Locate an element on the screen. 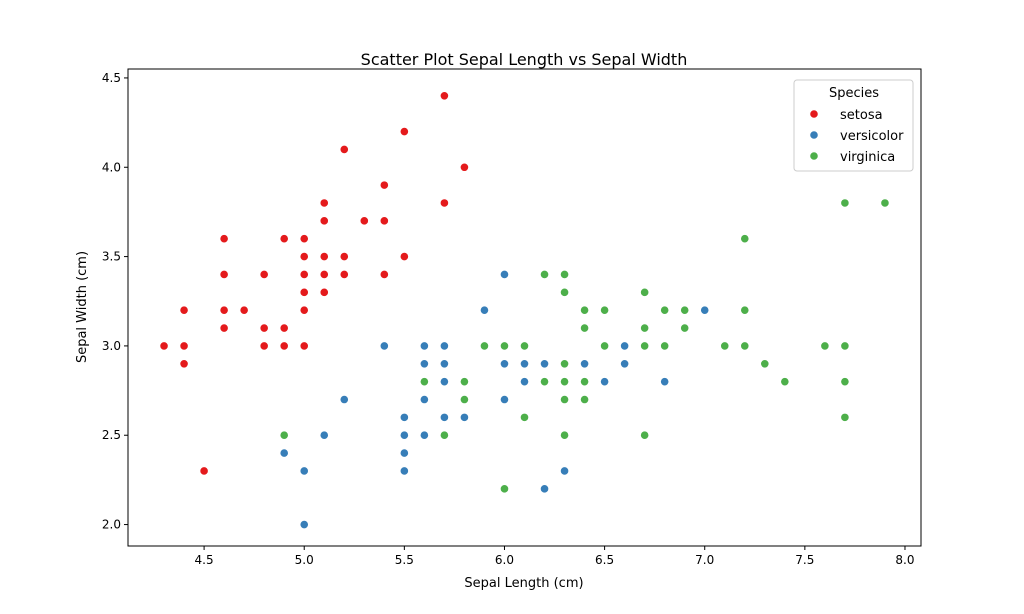 This screenshot has height=614, width=1024. legend-label-versicolor: versicolor is located at coordinates (872, 136).